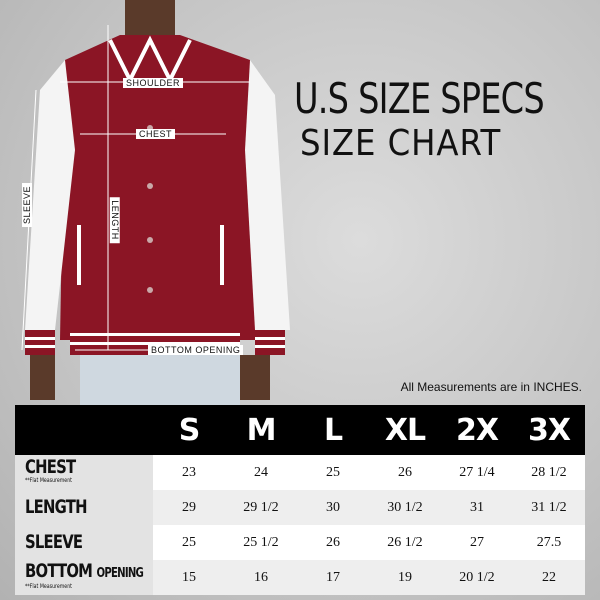  I want to click on row-label-suffix: OPENING, so click(120, 573).